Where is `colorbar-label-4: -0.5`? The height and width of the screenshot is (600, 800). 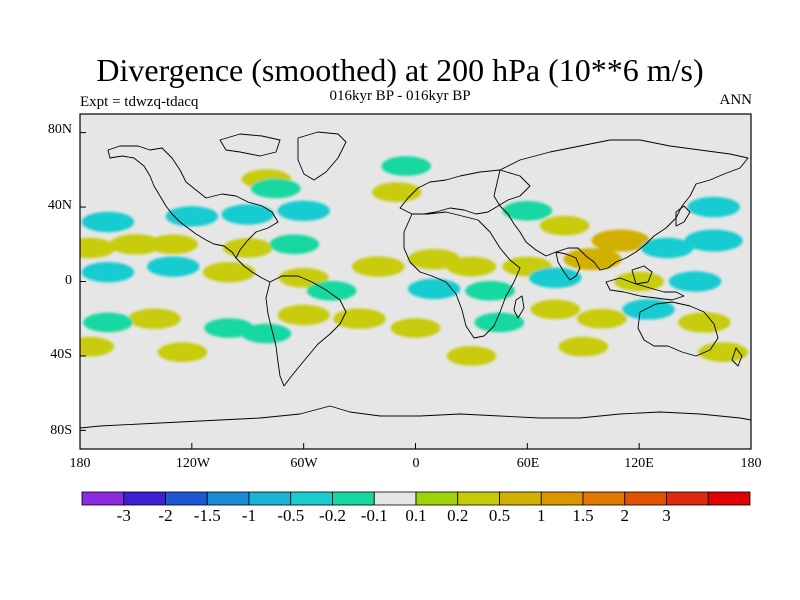
colorbar-label-4: -0.5 is located at coordinates (291, 515).